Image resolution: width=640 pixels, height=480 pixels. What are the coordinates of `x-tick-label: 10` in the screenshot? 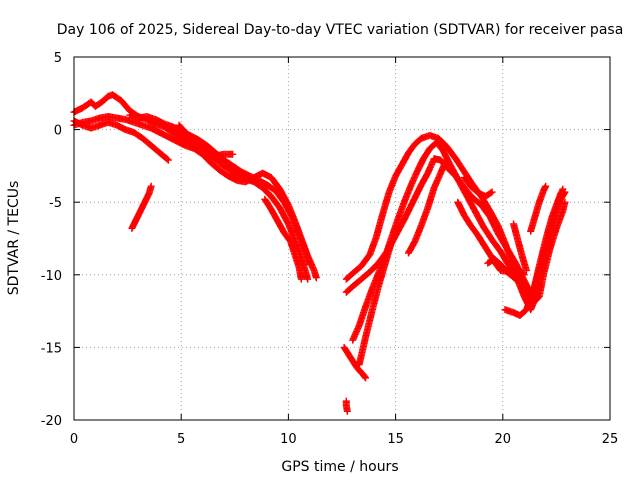 It's located at (288, 439).